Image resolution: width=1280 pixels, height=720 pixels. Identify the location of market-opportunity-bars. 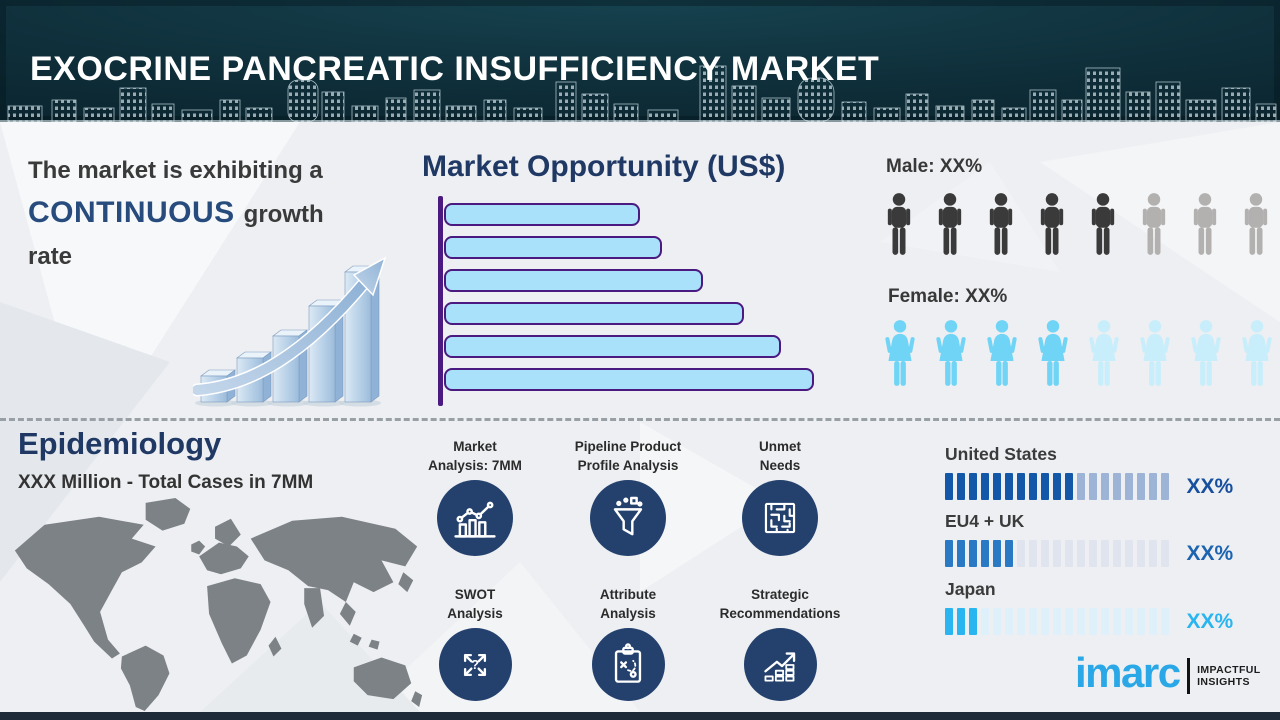
(629, 302).